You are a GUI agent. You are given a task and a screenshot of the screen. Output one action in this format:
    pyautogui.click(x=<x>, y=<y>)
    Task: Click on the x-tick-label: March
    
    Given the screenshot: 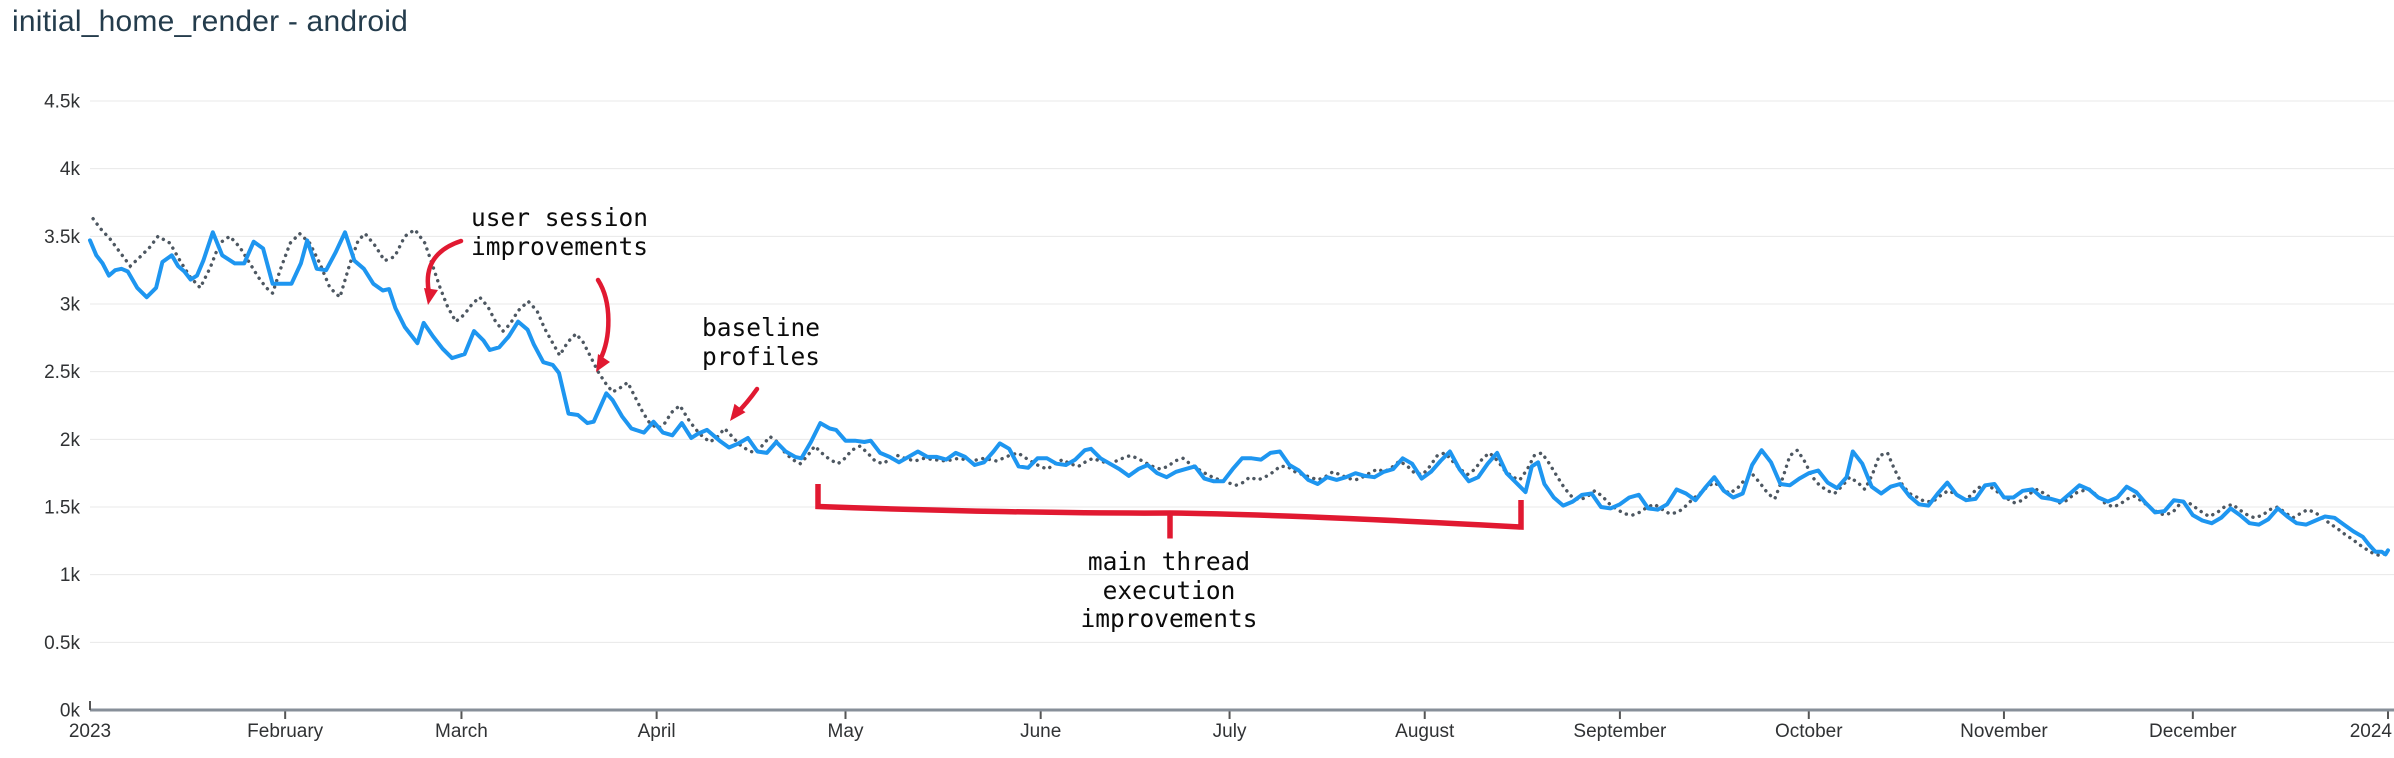 What is the action you would take?
    pyautogui.click(x=461, y=731)
    